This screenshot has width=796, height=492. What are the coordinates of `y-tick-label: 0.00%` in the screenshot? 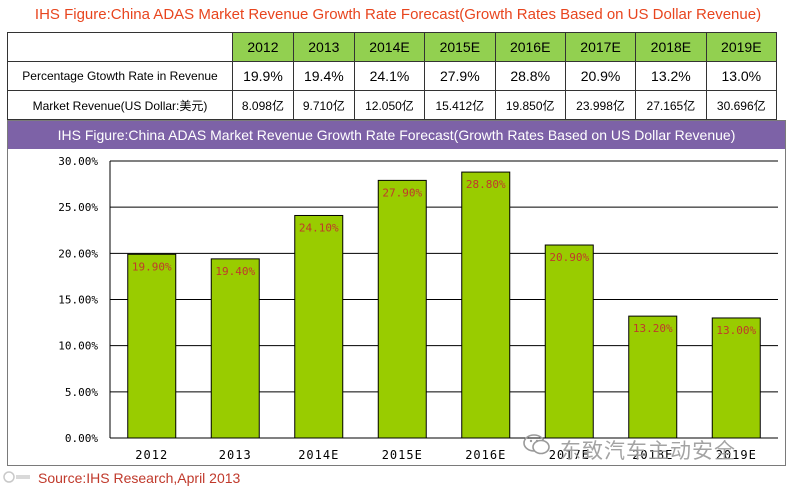 It's located at (81, 438).